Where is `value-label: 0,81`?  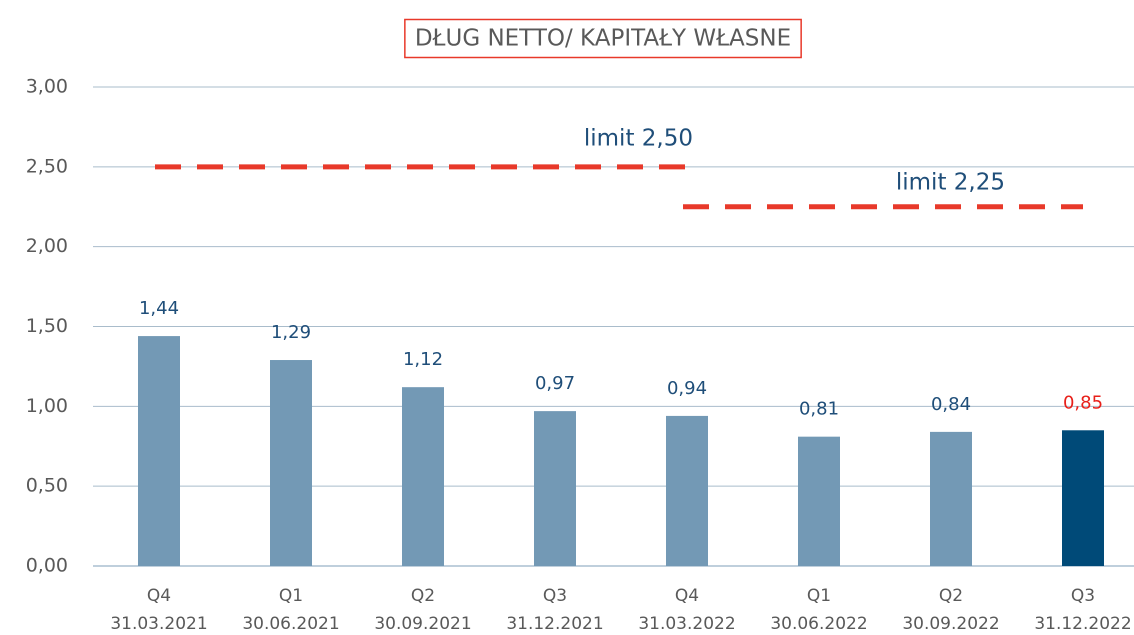 value-label: 0,81 is located at coordinates (819, 409).